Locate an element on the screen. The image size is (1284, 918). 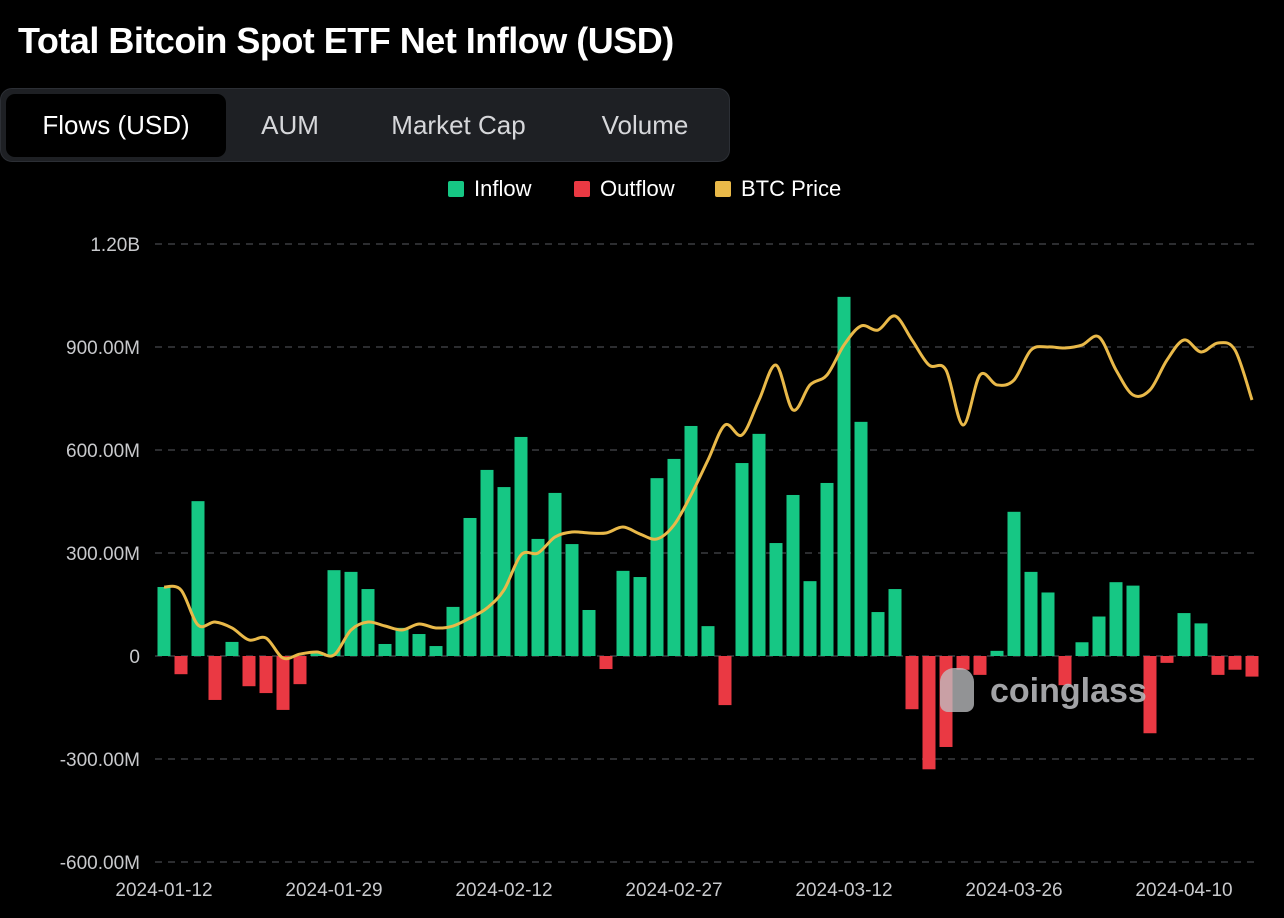
y-tick-label: 600.00M is located at coordinates (103, 451).